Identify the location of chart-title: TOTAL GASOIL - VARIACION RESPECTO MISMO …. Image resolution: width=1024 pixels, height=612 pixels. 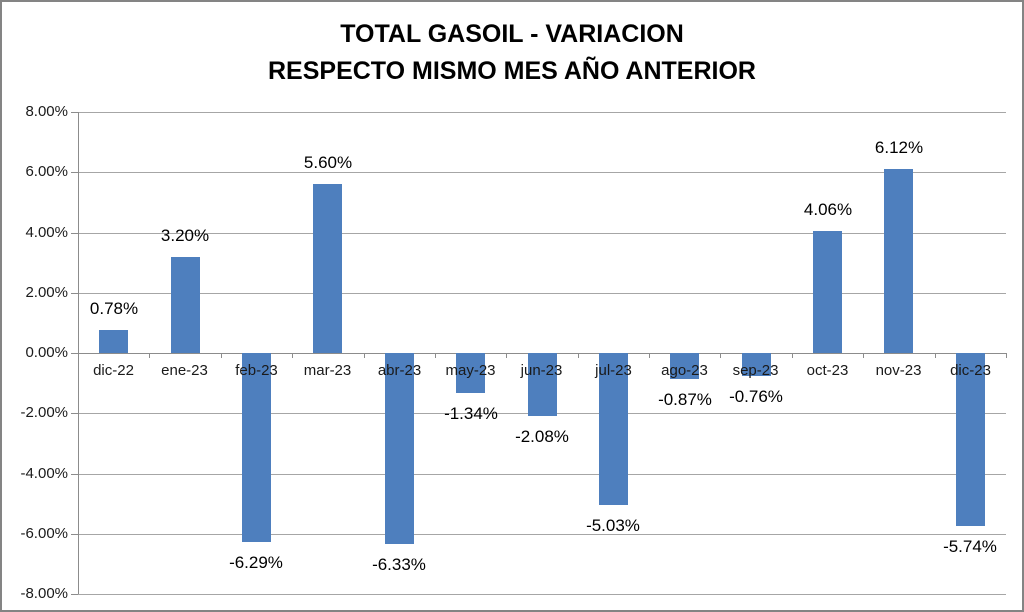
(512, 53).